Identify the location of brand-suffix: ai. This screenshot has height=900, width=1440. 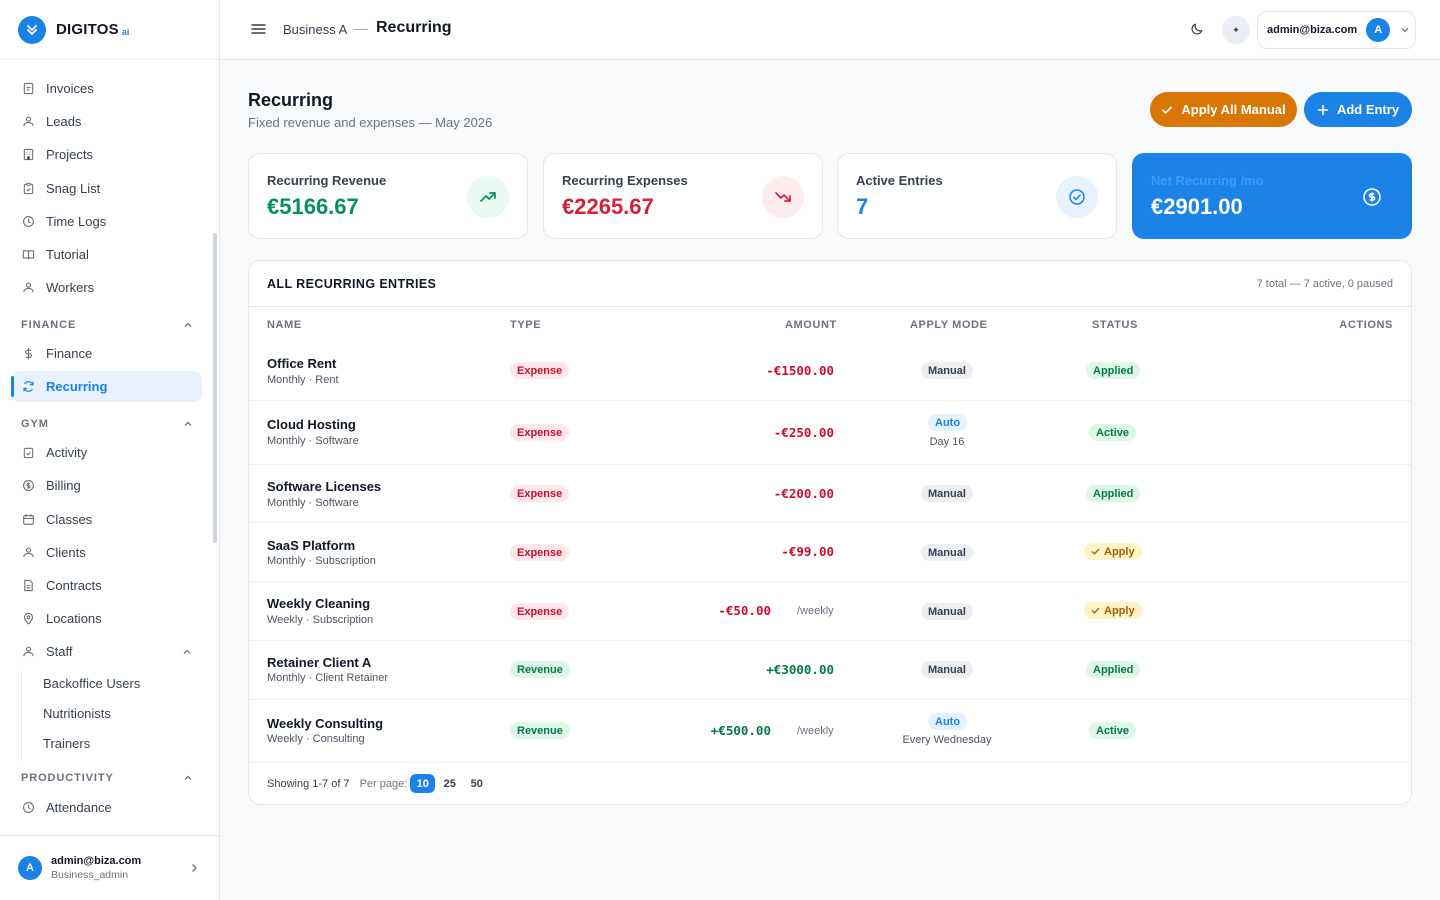
(125, 31).